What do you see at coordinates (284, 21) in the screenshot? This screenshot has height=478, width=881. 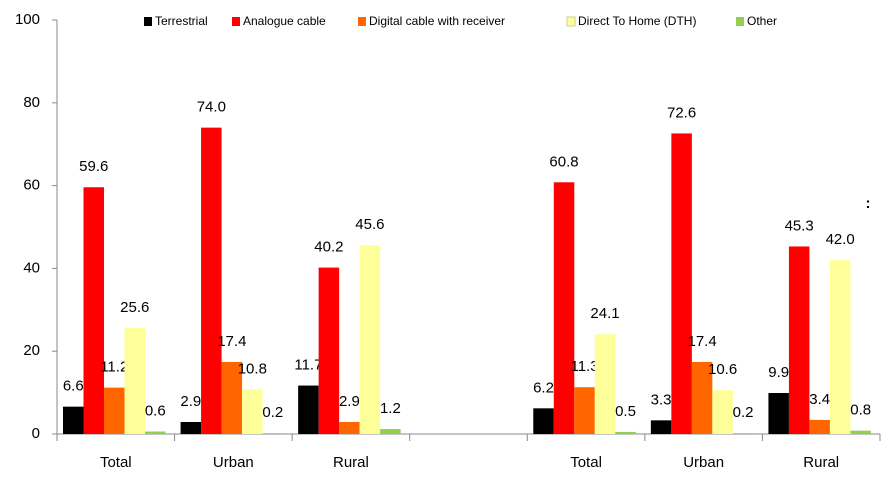 I see `legend-label: Analogue cable` at bounding box center [284, 21].